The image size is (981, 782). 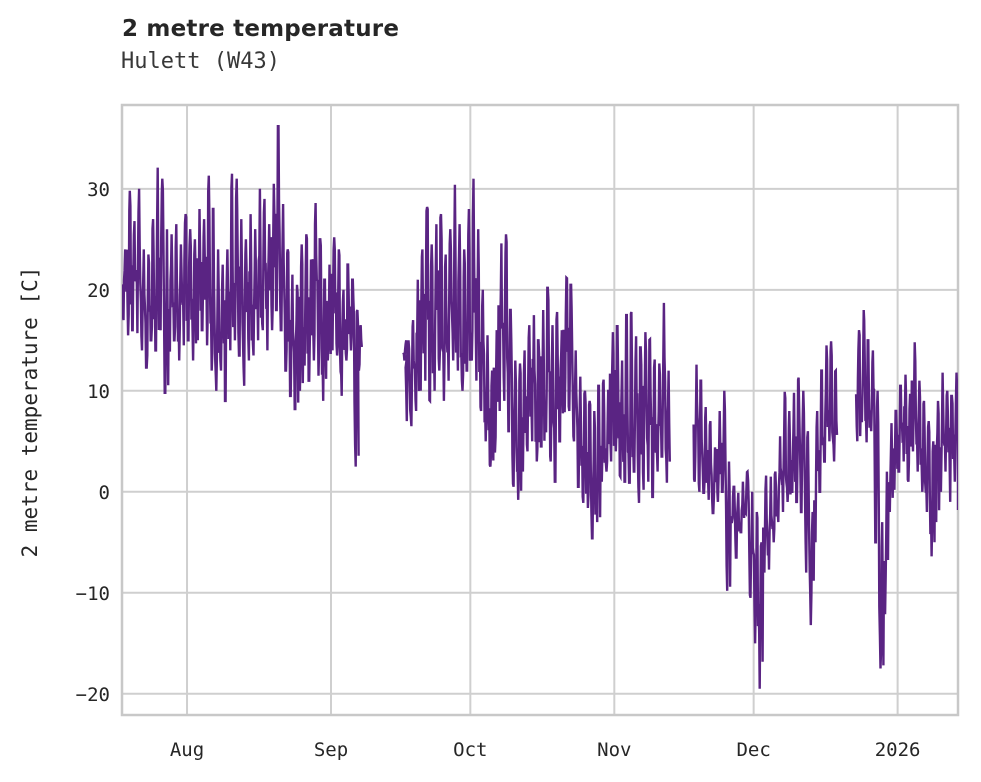 I want to click on chart-title: 2 metre temperature, so click(x=261, y=29).